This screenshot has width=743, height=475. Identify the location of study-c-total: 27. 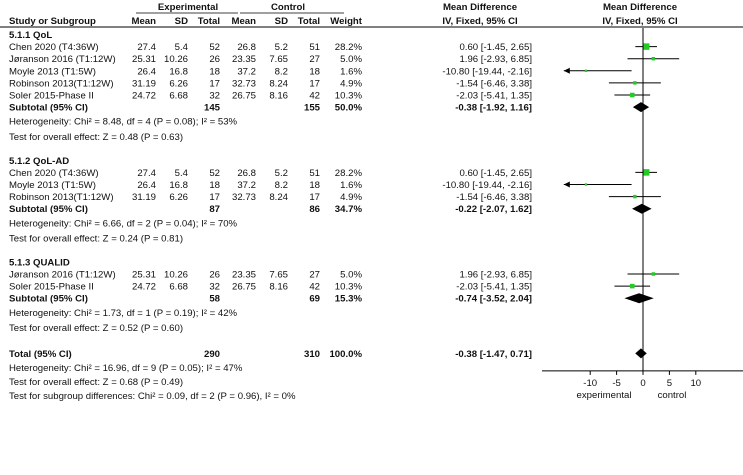
(314, 275).